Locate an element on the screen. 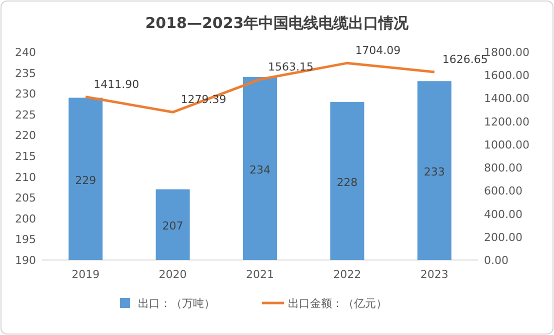 This screenshot has width=554, height=335. data-label: 1411.90 is located at coordinates (117, 84).